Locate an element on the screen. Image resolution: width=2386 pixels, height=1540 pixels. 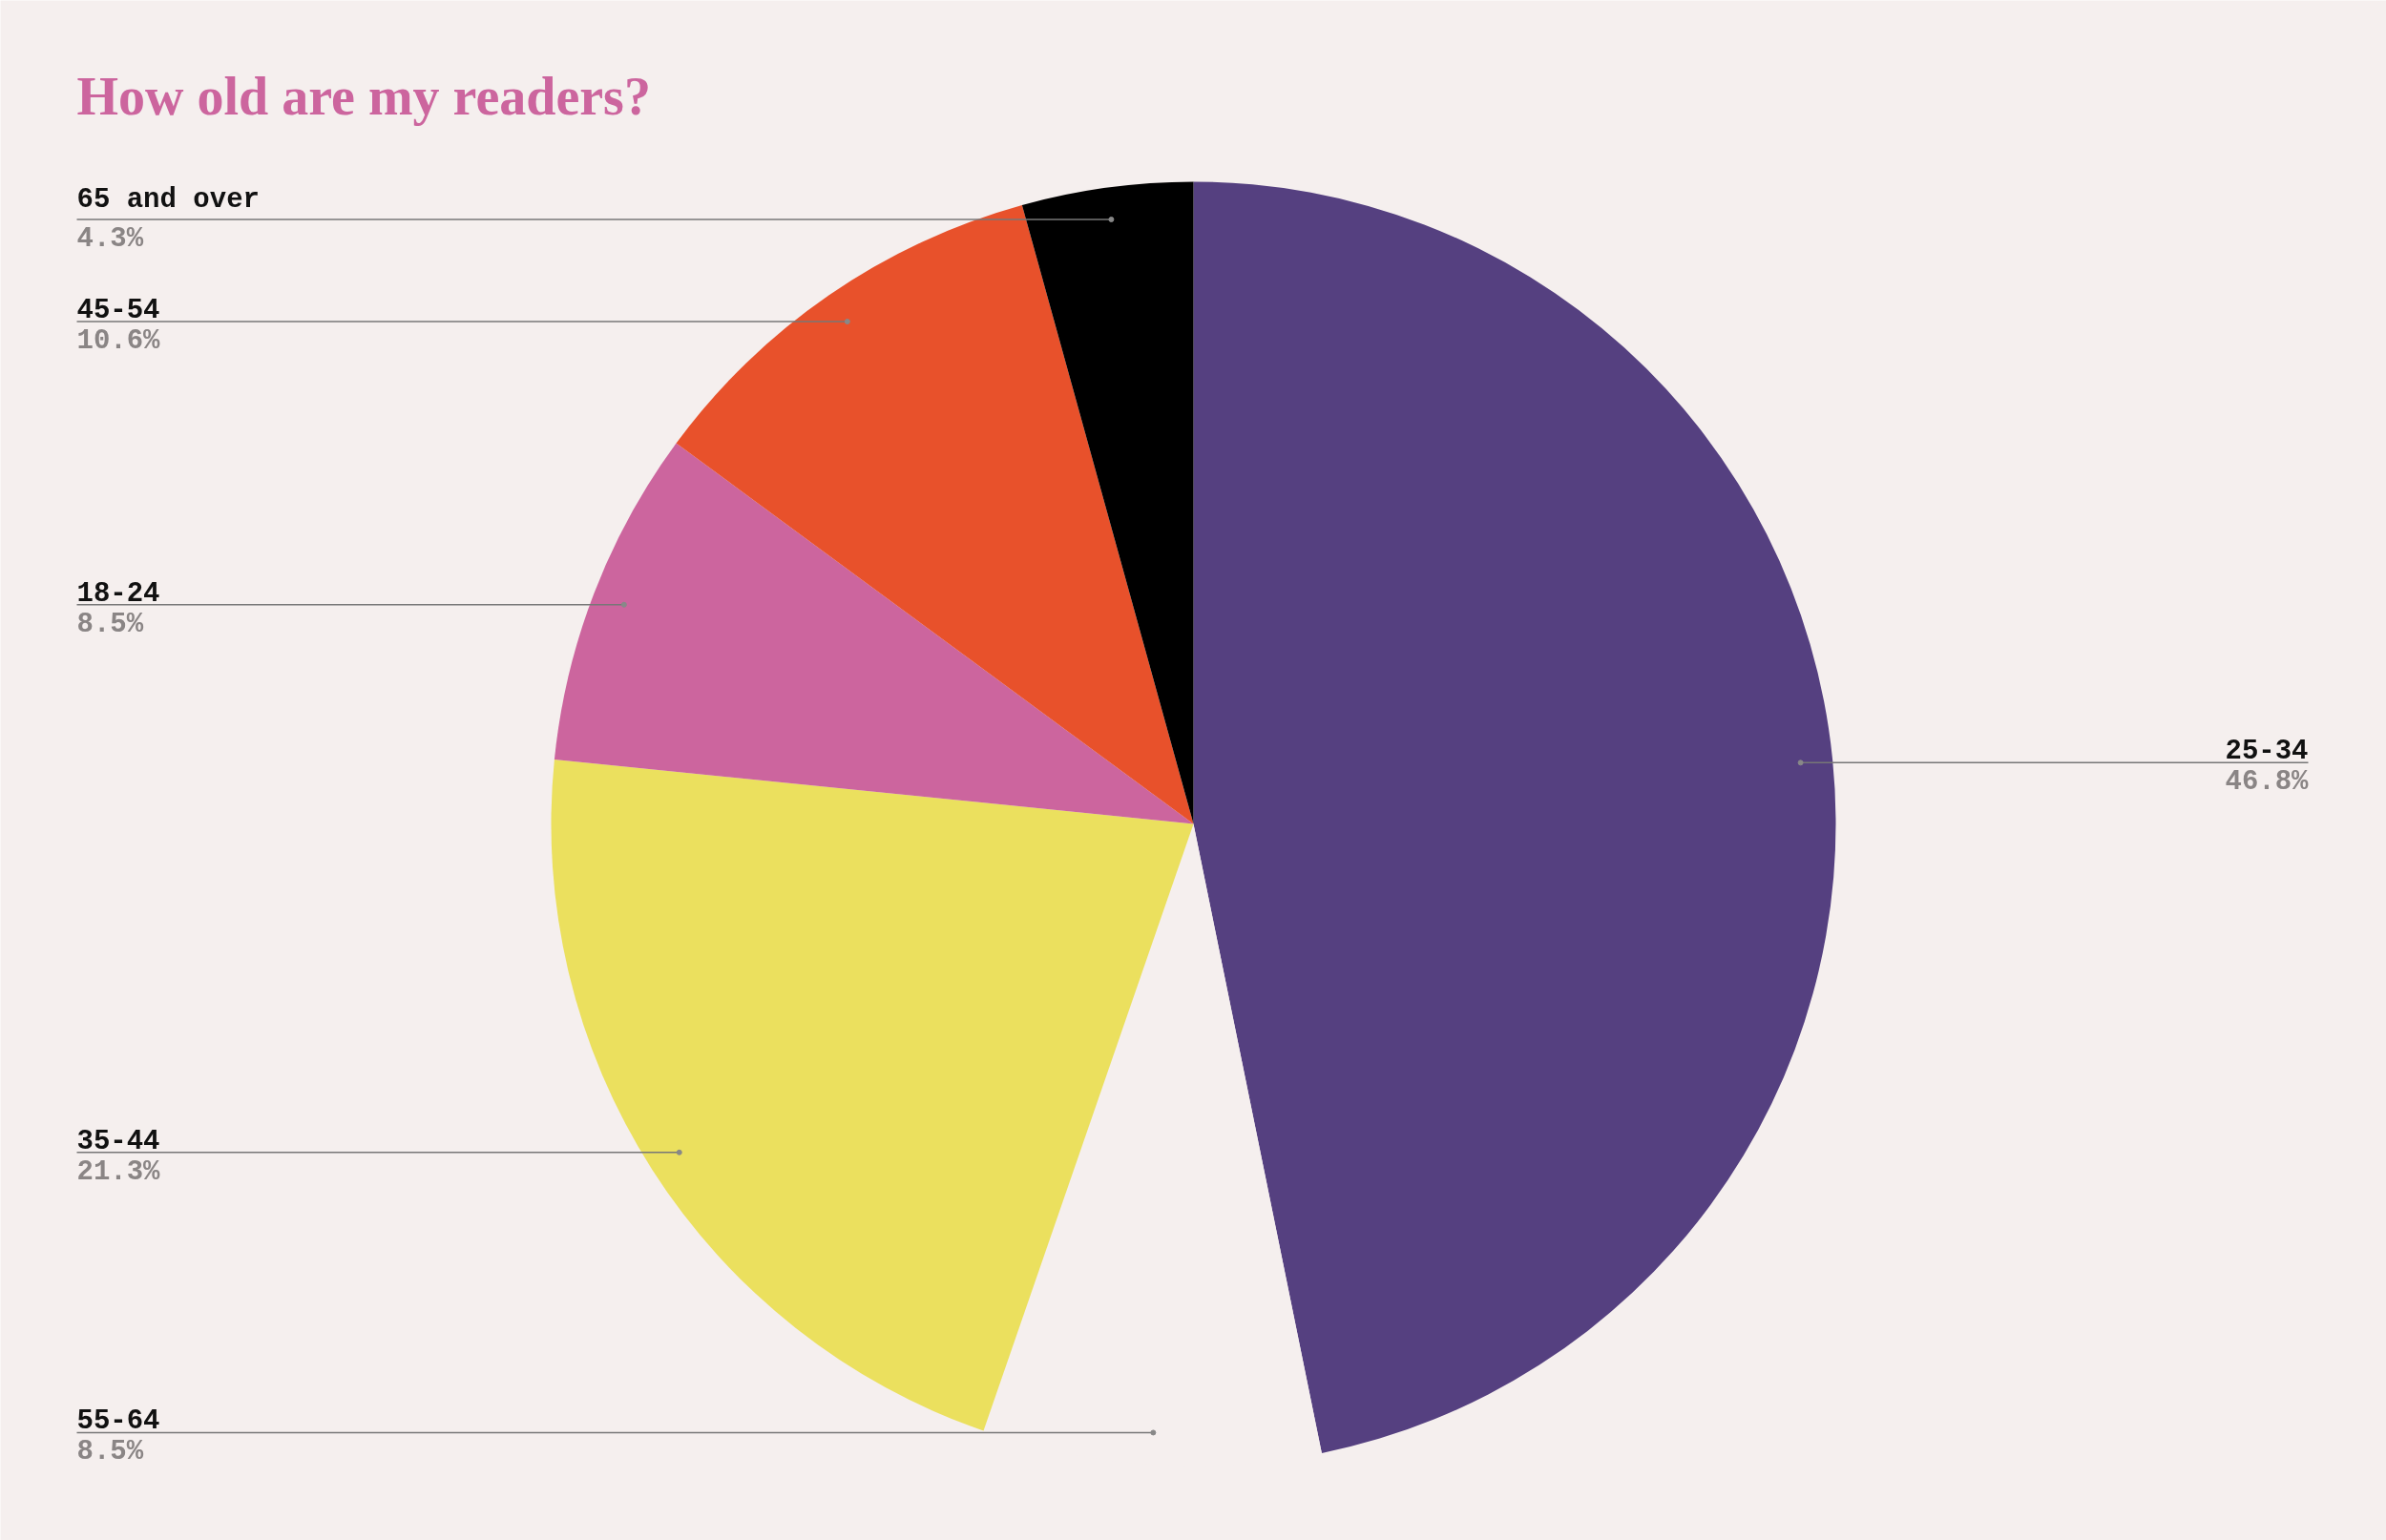
slice-label: 25-34 is located at coordinates (2267, 752).